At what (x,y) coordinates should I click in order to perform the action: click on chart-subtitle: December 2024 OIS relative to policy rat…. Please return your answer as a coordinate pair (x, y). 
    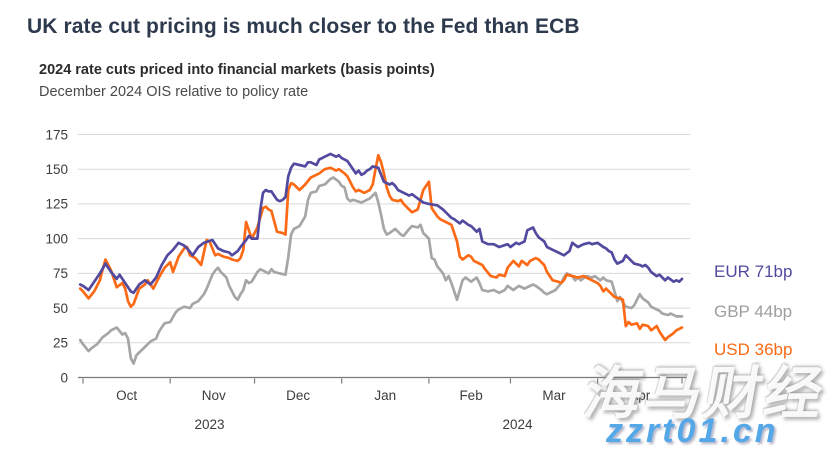
    Looking at the image, I should click on (174, 92).